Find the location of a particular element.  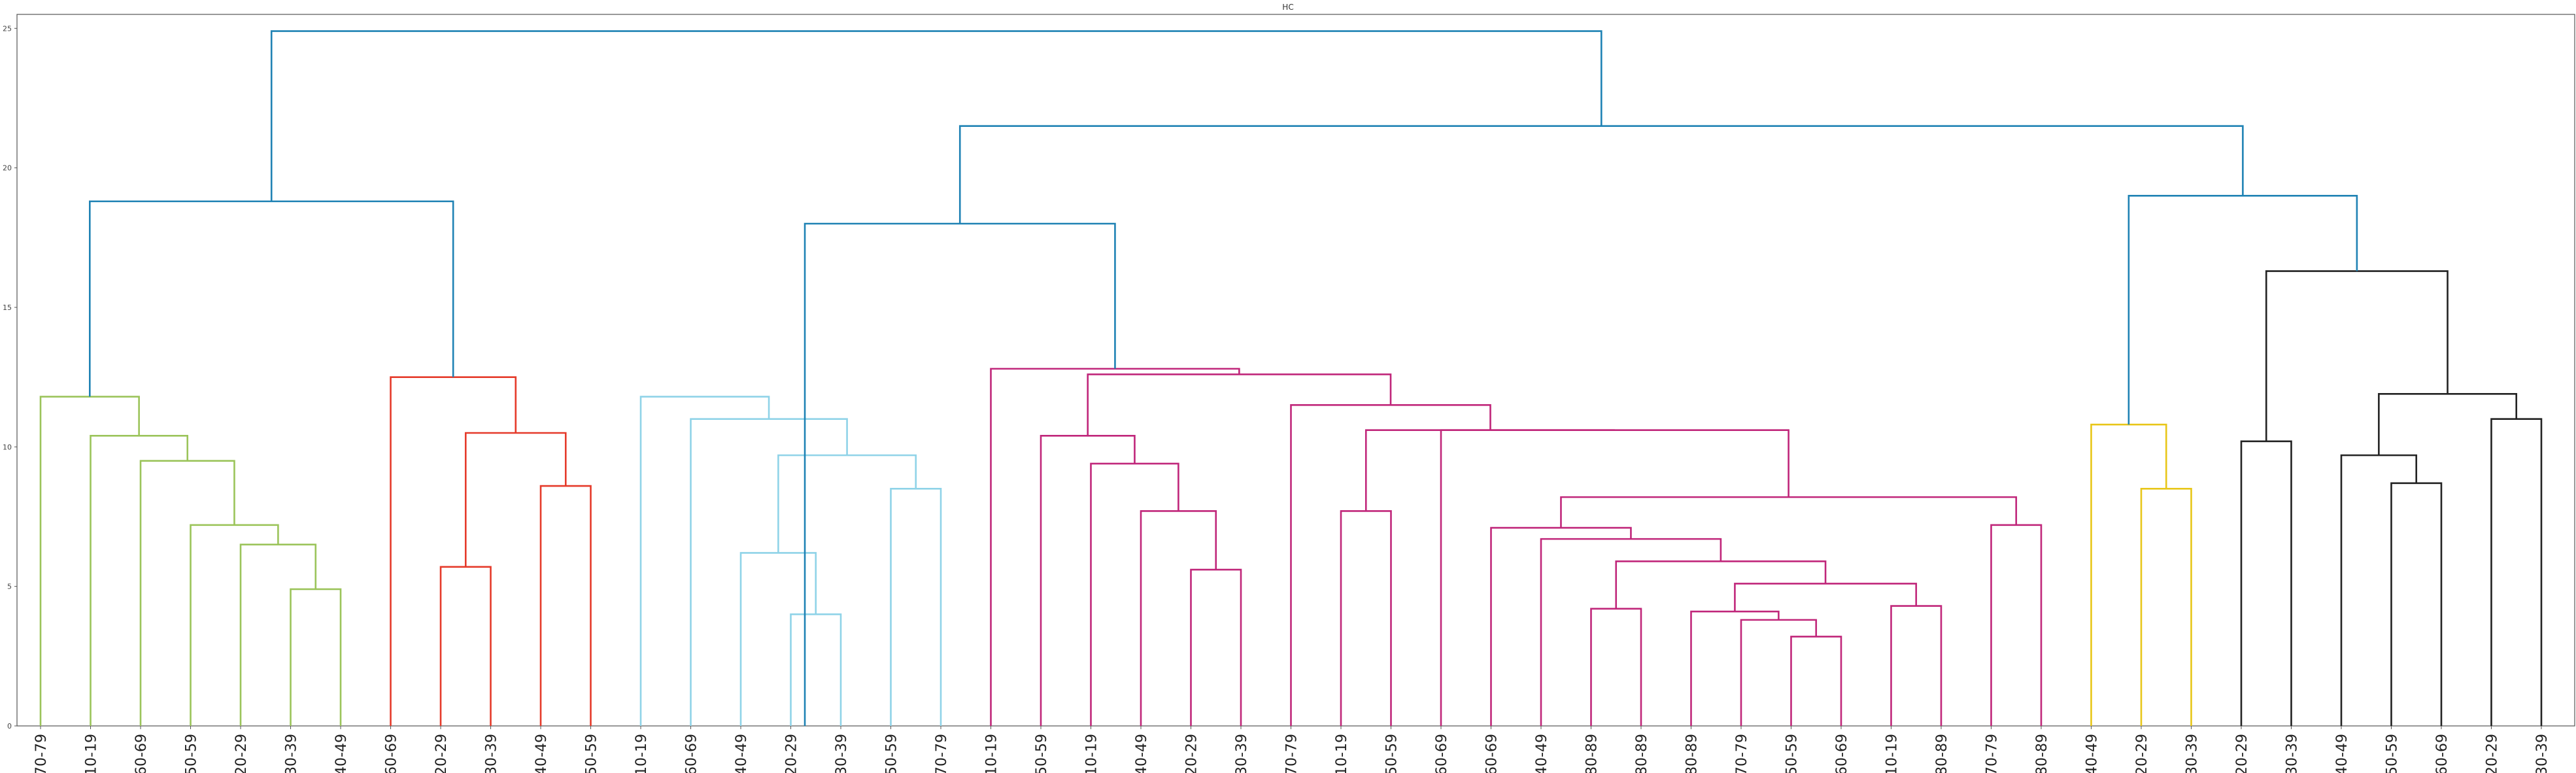

y-tick-label: 25 is located at coordinates (7, 28).